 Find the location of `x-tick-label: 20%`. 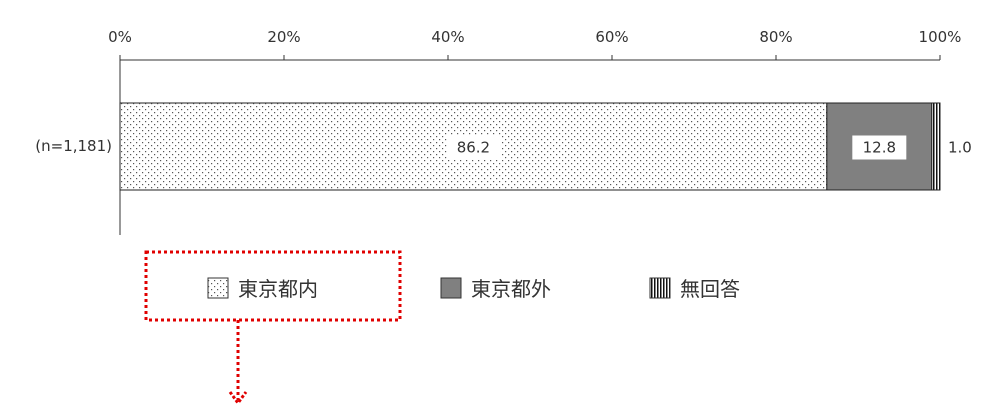

x-tick-label: 20% is located at coordinates (283, 37).